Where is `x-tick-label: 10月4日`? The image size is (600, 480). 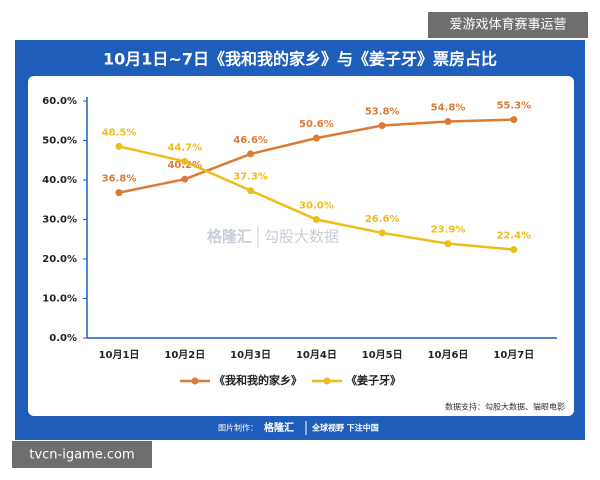
x-tick-label: 10月4日 is located at coordinates (316, 355).